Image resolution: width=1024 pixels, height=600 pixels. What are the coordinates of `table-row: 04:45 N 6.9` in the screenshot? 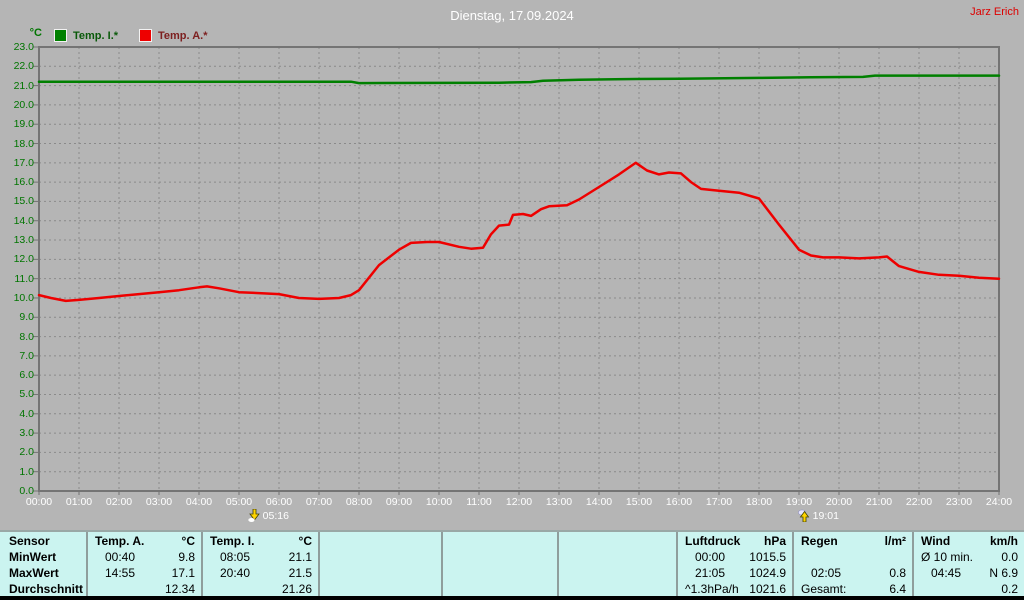 It's located at (969, 573).